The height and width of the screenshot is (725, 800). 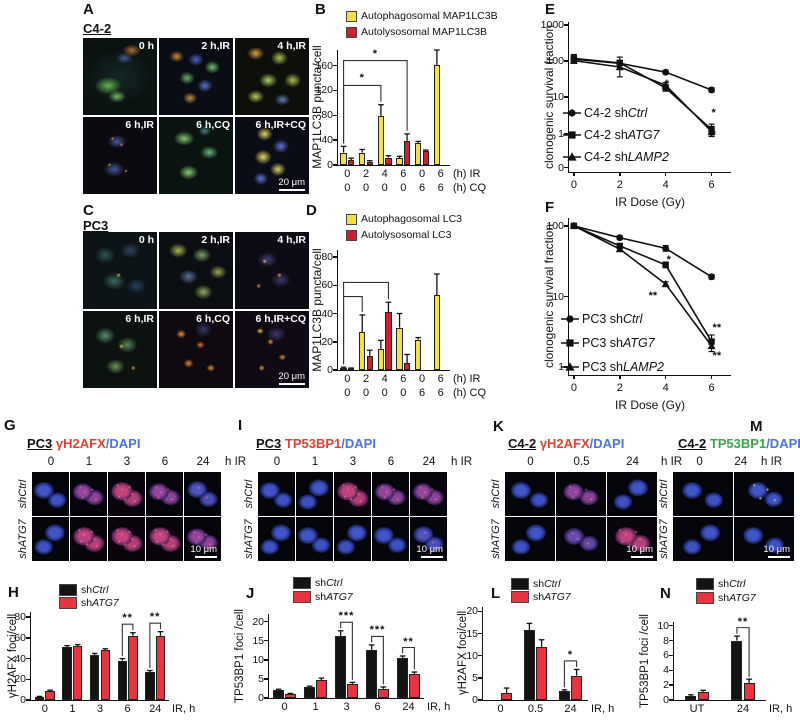 What do you see at coordinates (203, 549) in the screenshot?
I see `scale-bar-label: 10 μm` at bounding box center [203, 549].